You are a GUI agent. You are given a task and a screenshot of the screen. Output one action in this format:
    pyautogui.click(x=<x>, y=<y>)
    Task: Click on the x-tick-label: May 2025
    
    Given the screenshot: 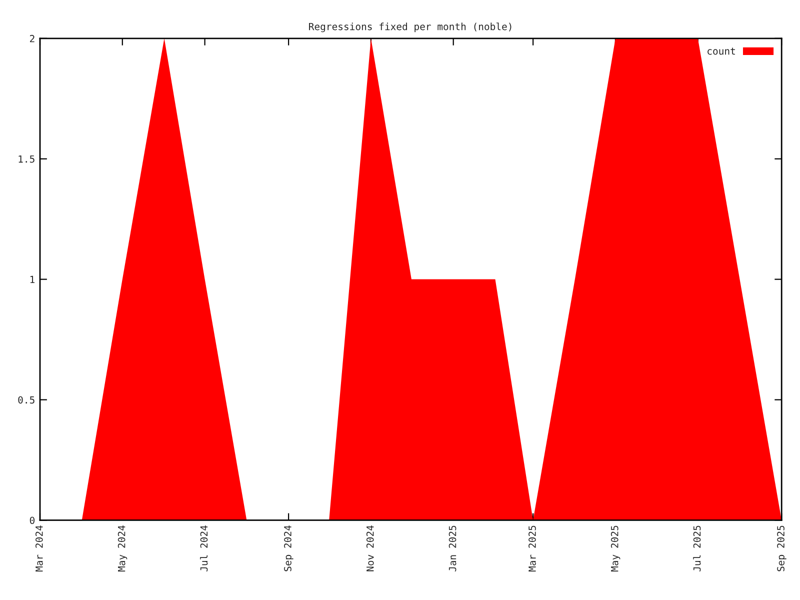 What is the action you would take?
    pyautogui.click(x=615, y=549)
    